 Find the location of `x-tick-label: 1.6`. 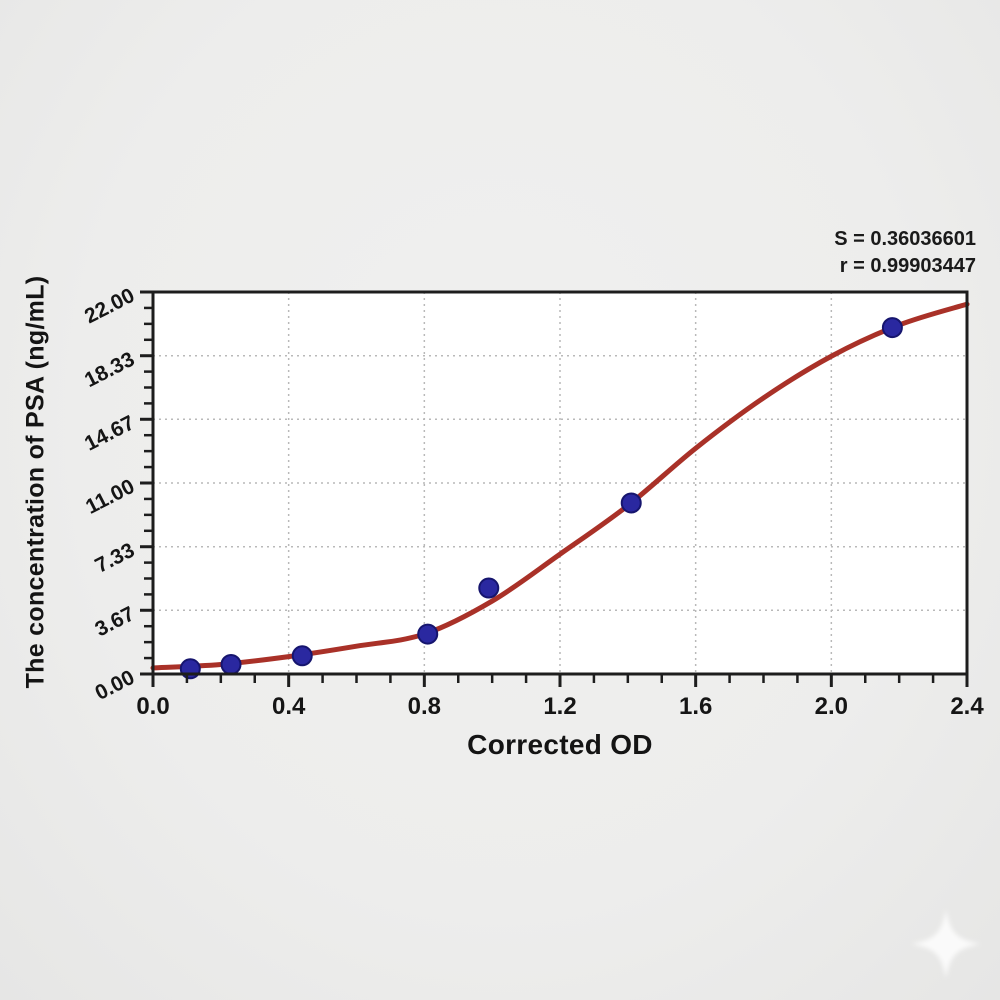

x-tick-label: 1.6 is located at coordinates (695, 706).